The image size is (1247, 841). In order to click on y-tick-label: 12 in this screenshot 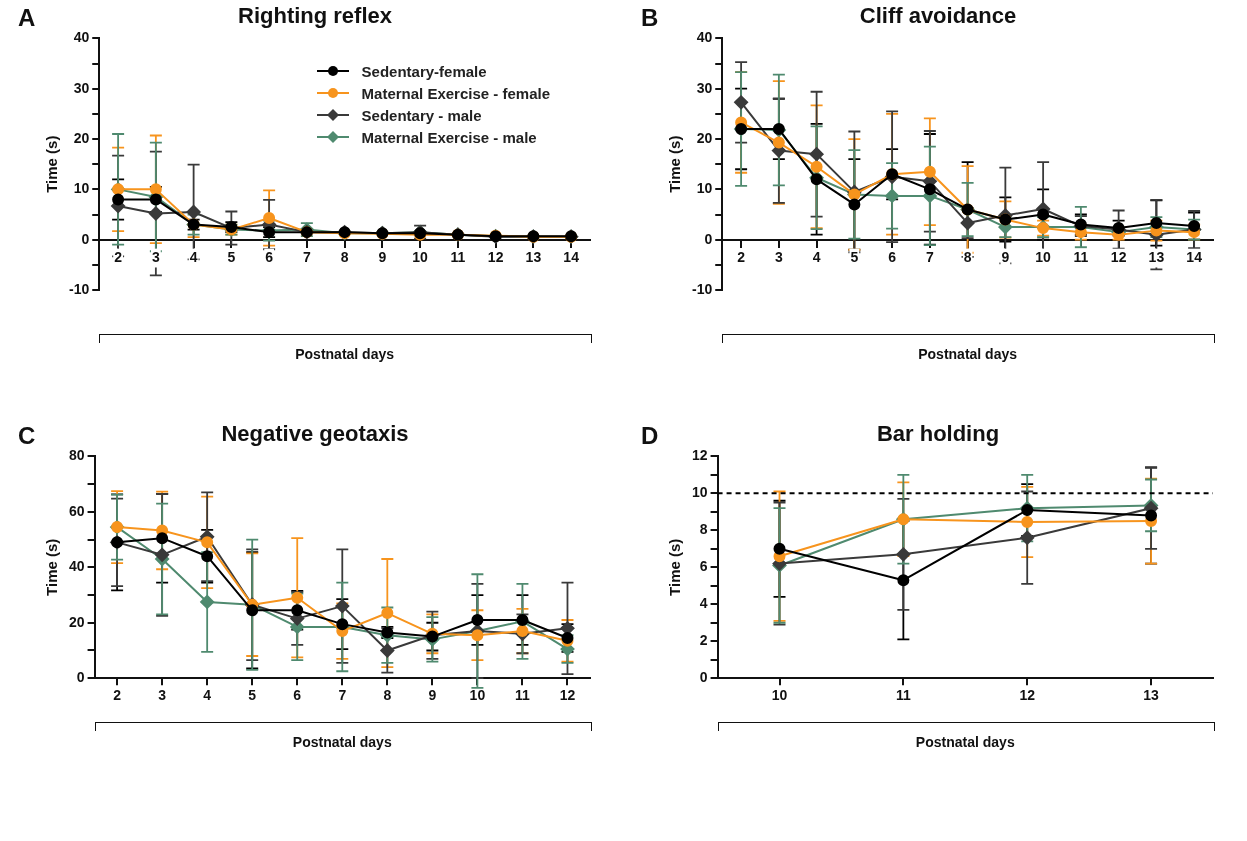, I will do `click(699, 455)`.